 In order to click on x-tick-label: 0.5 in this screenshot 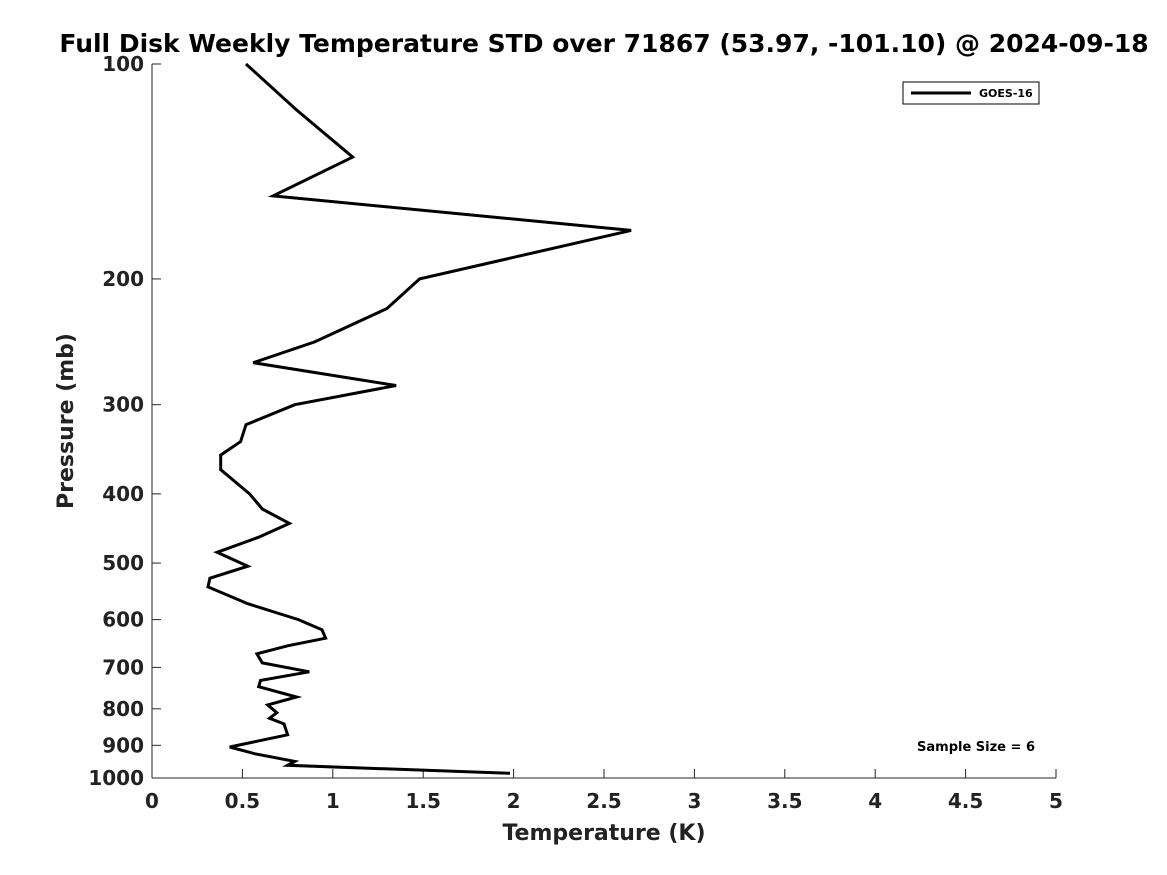, I will do `click(242, 801)`.